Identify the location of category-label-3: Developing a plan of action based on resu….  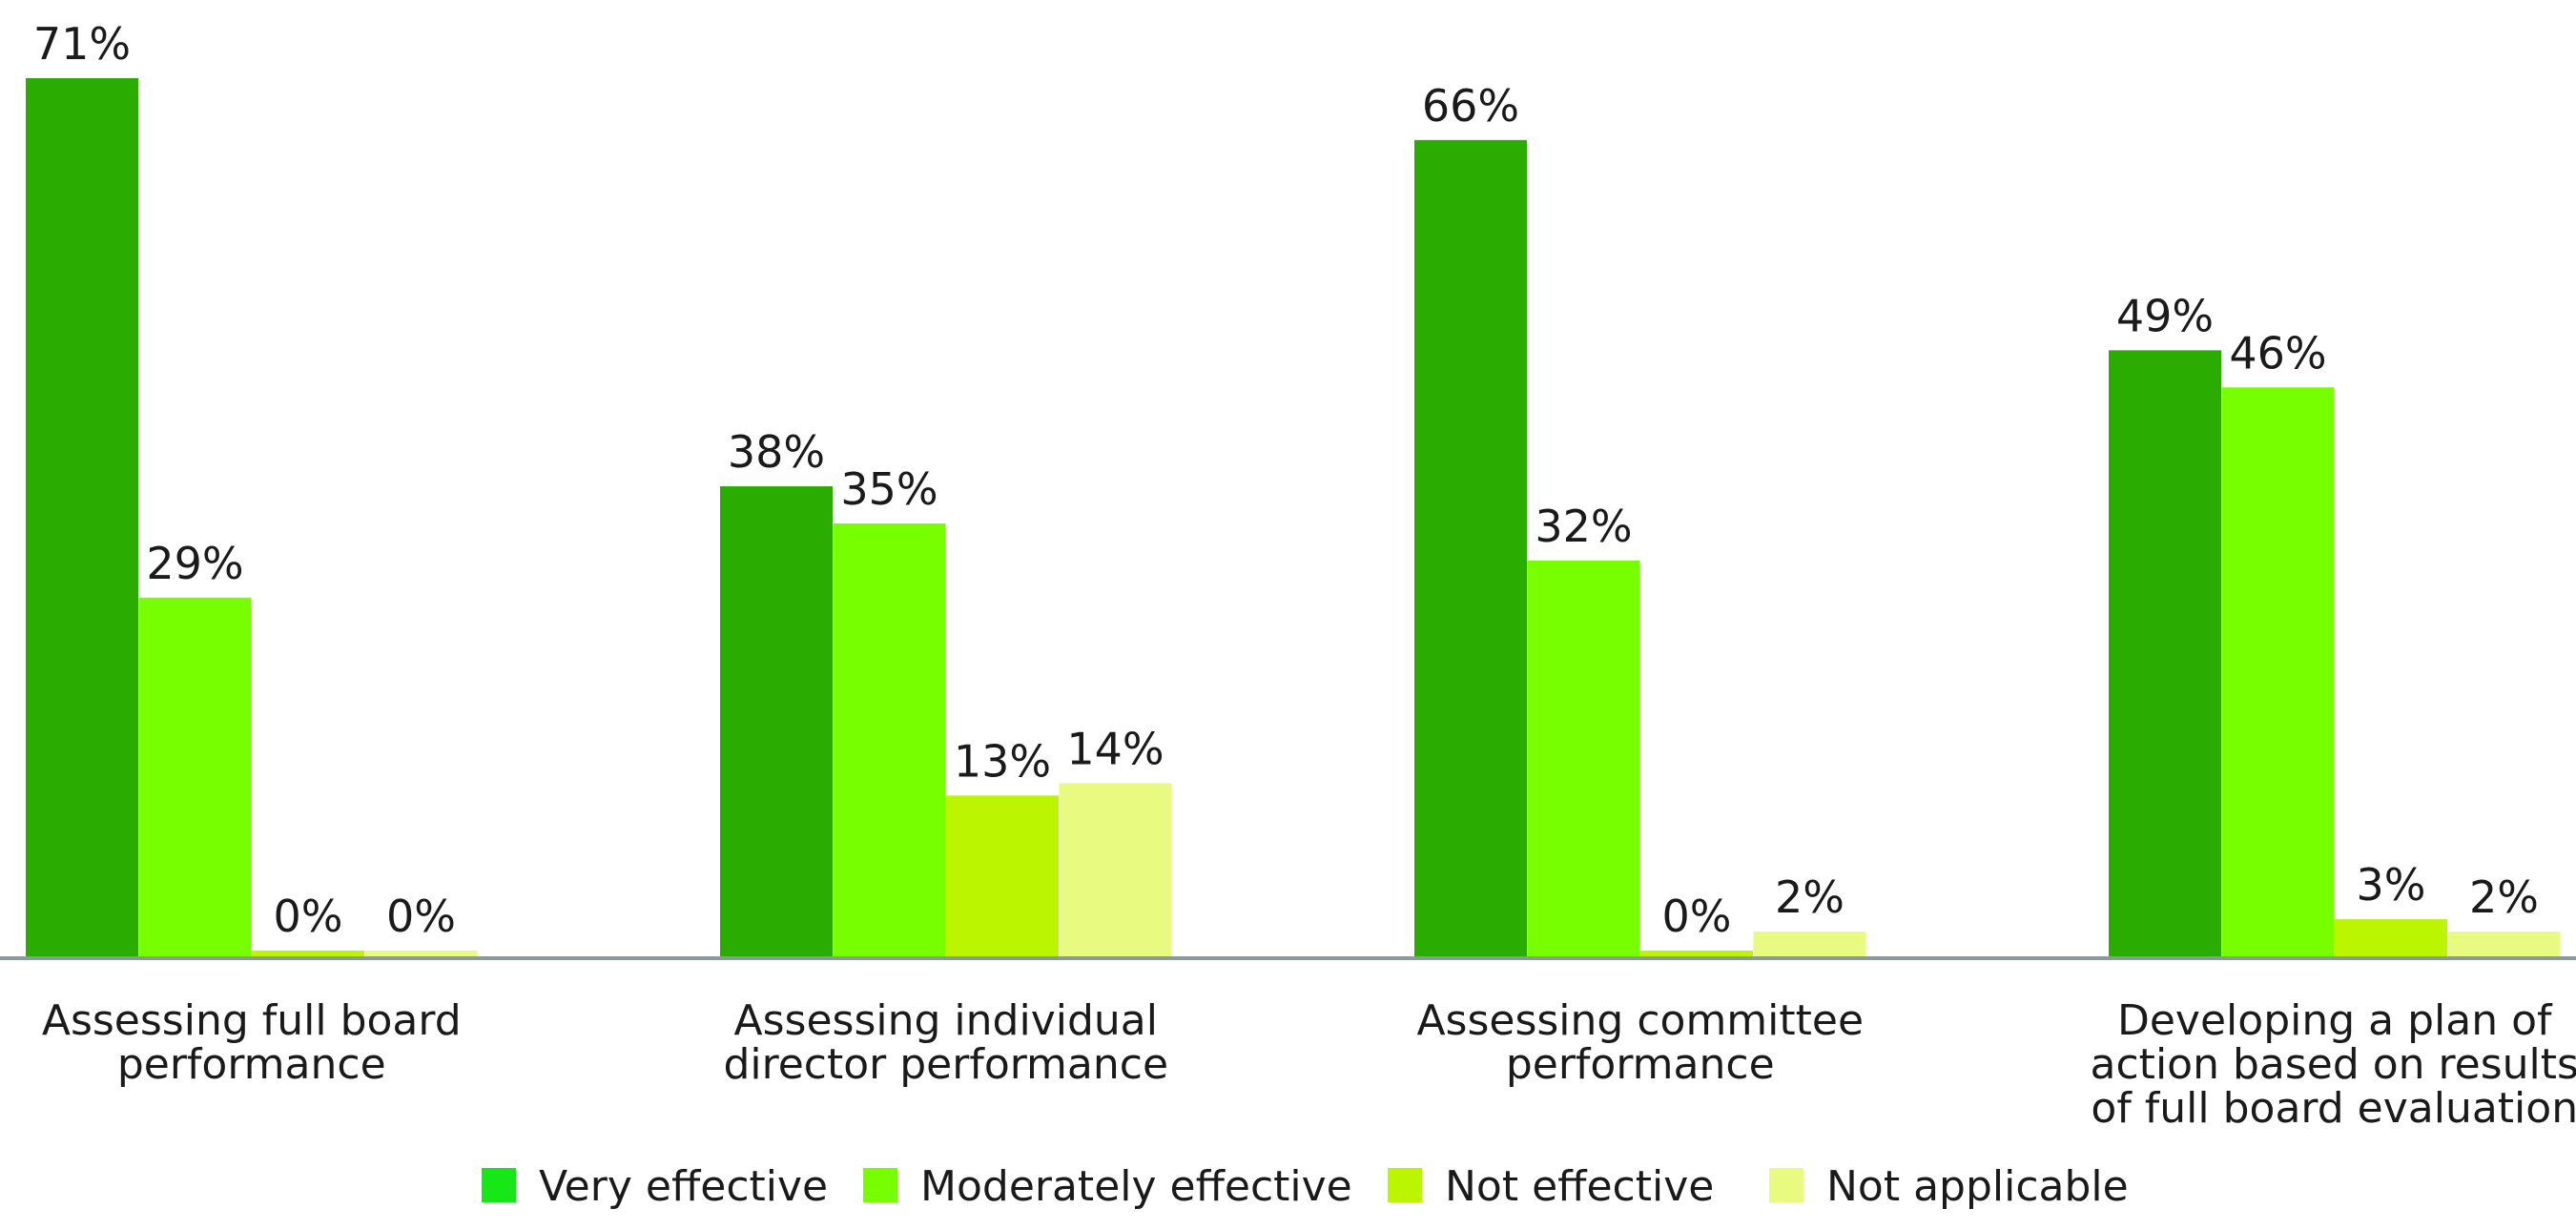
(2333, 1064).